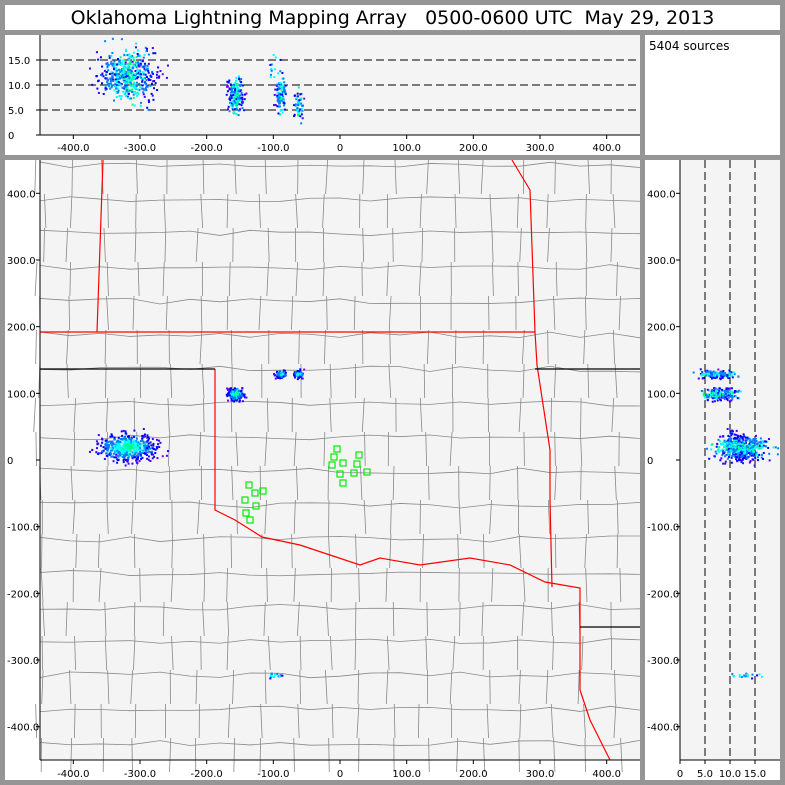 Image resolution: width=785 pixels, height=785 pixels. I want to click on right-y-tick-label: 300.0, so click(661, 261).